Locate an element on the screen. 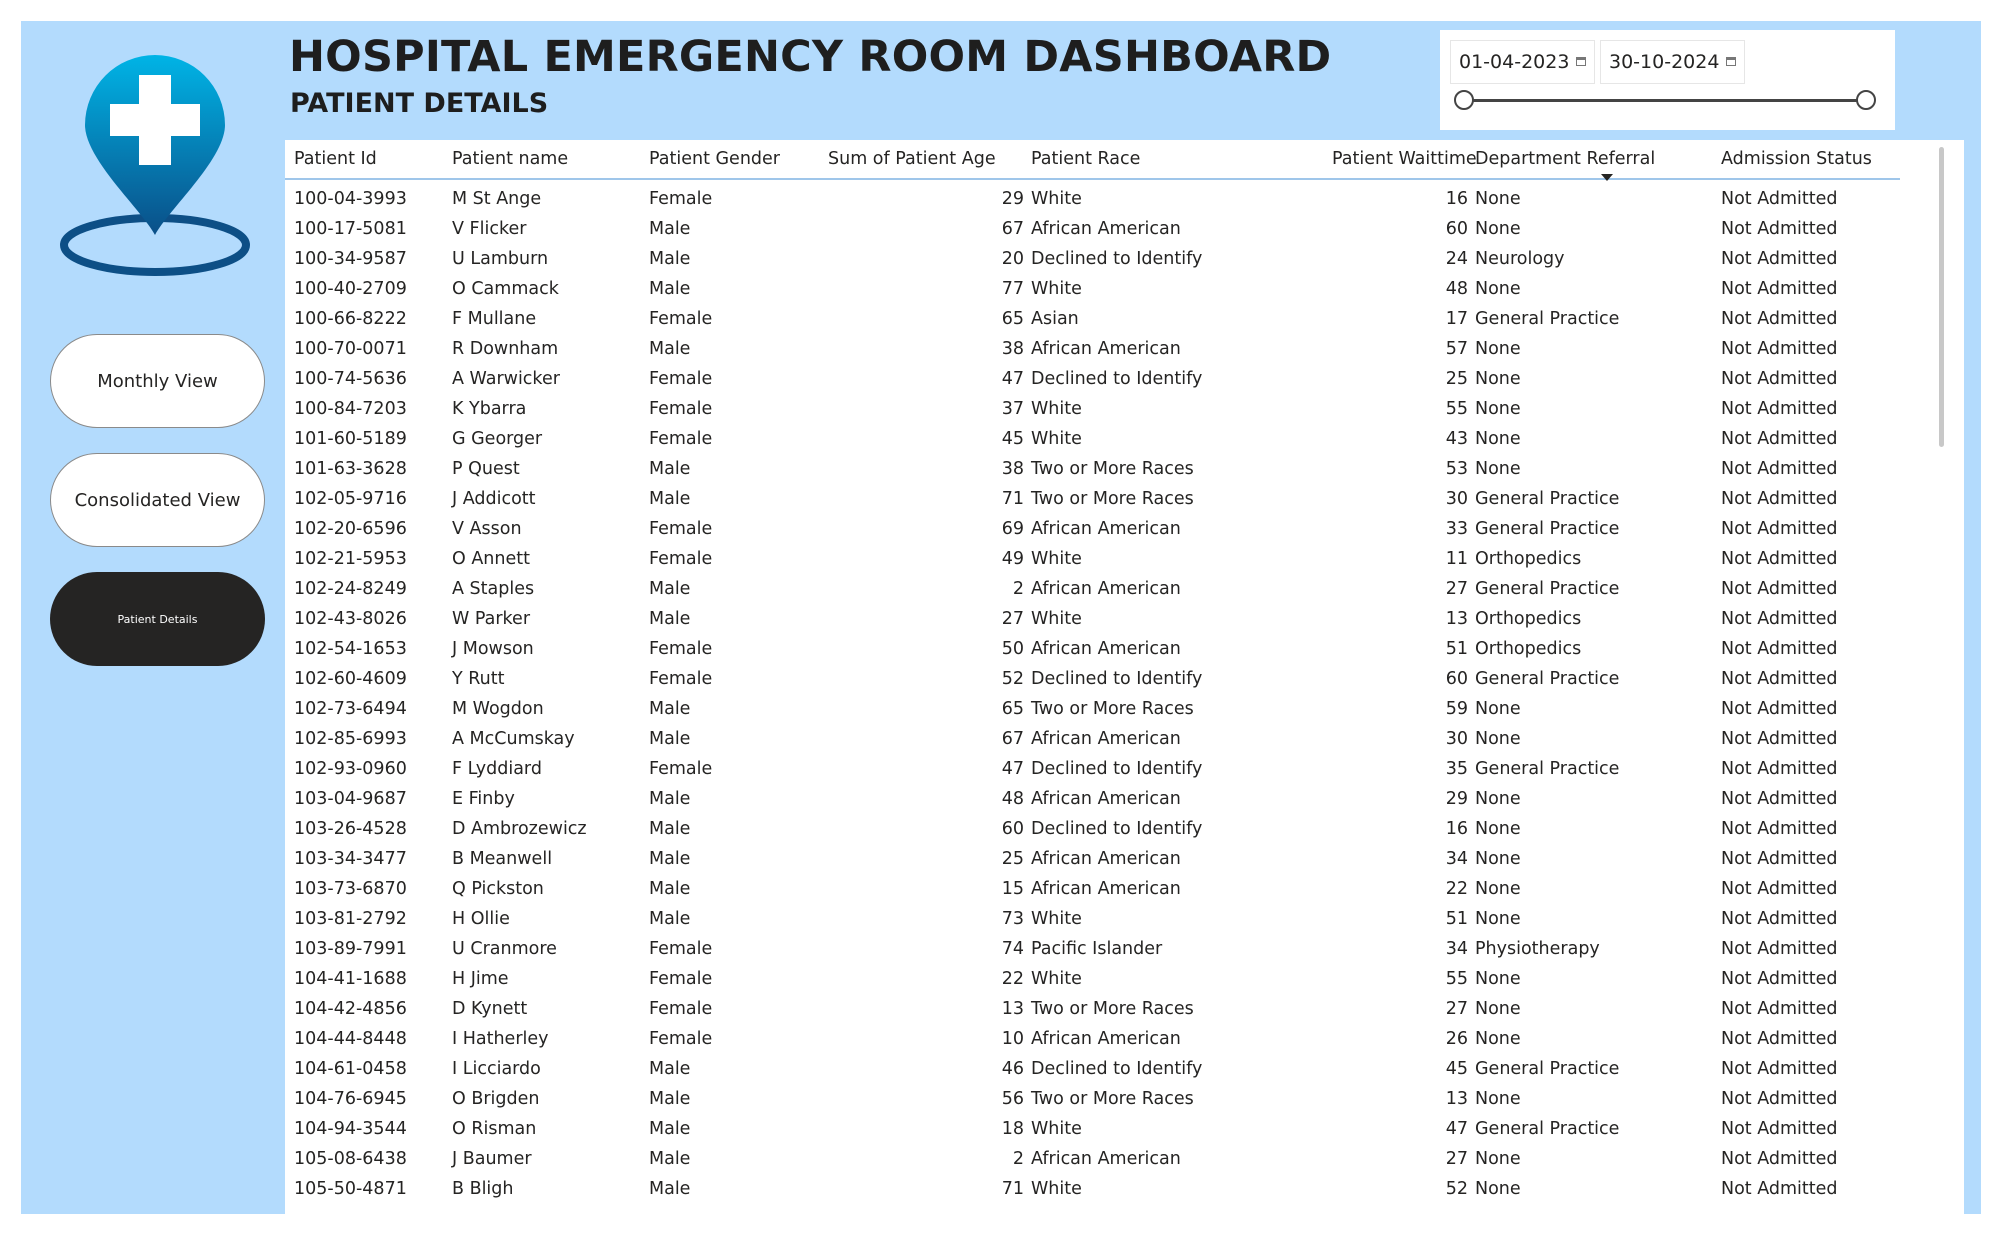  cell-patient-name: J Mowson is located at coordinates (493, 649).